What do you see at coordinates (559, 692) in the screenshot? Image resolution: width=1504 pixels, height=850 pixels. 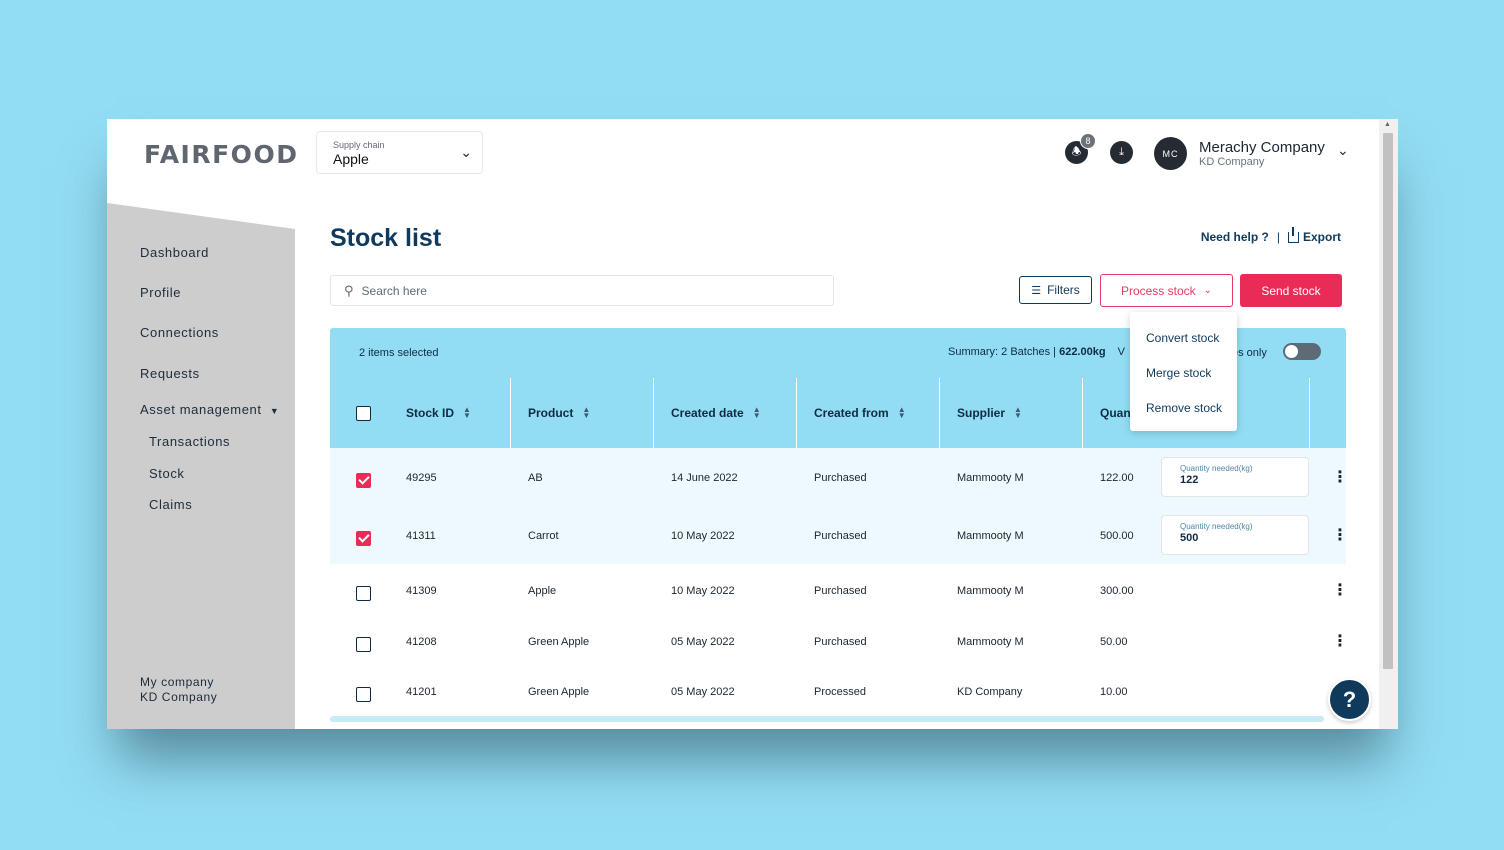 I see `cell-product: Green Apple` at bounding box center [559, 692].